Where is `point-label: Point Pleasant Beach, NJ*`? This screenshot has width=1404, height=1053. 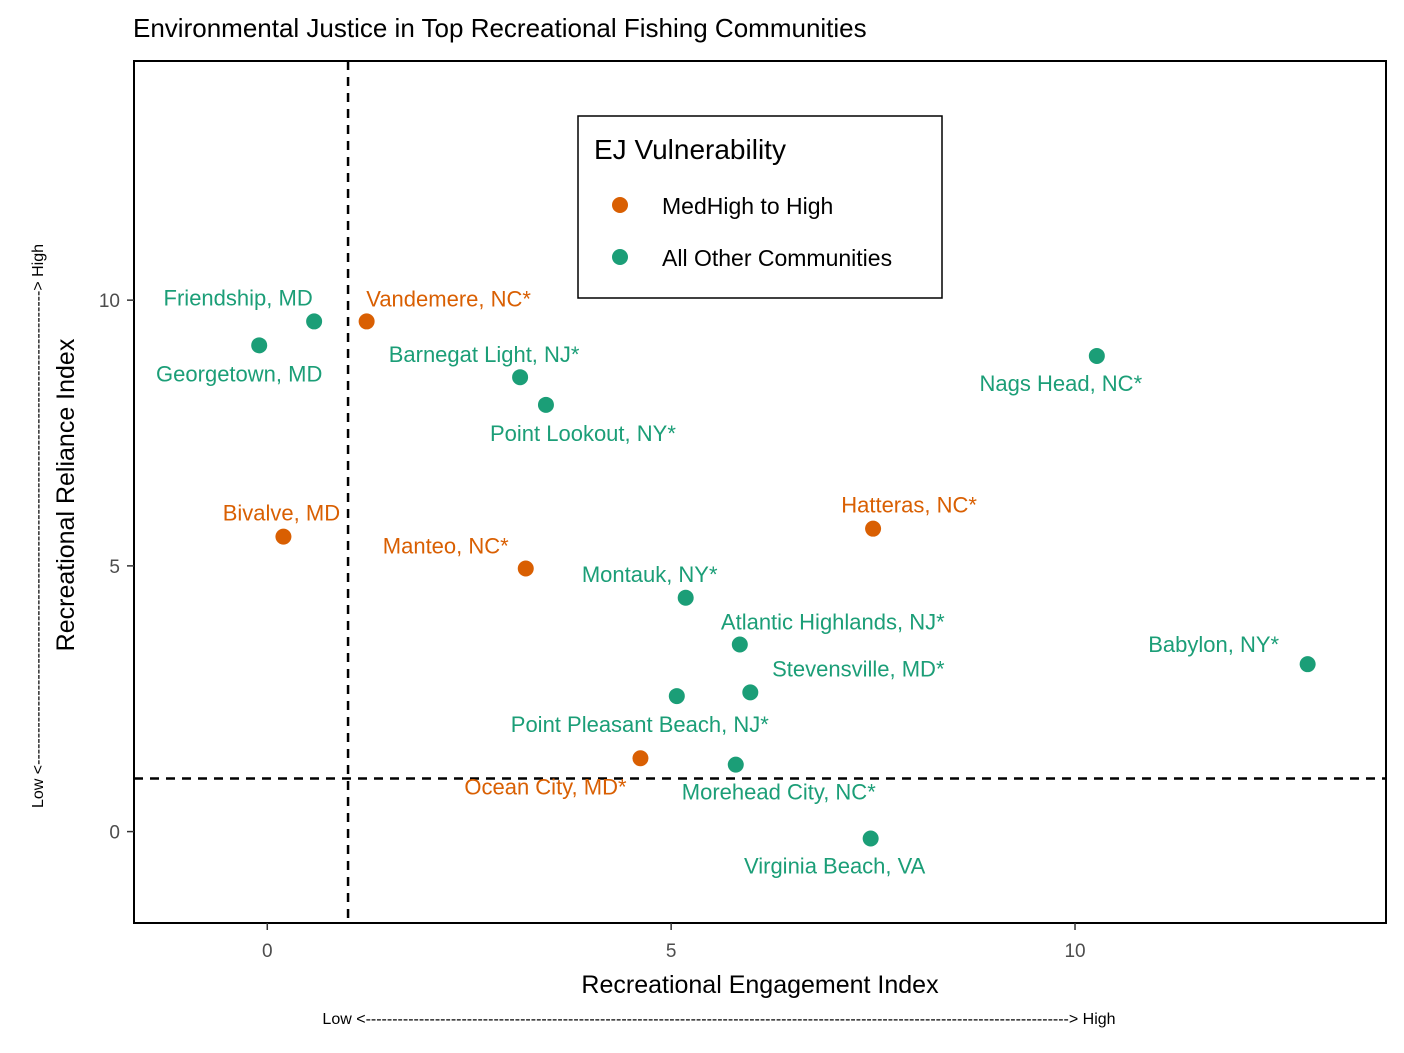 point-label: Point Pleasant Beach, NJ* is located at coordinates (640, 724).